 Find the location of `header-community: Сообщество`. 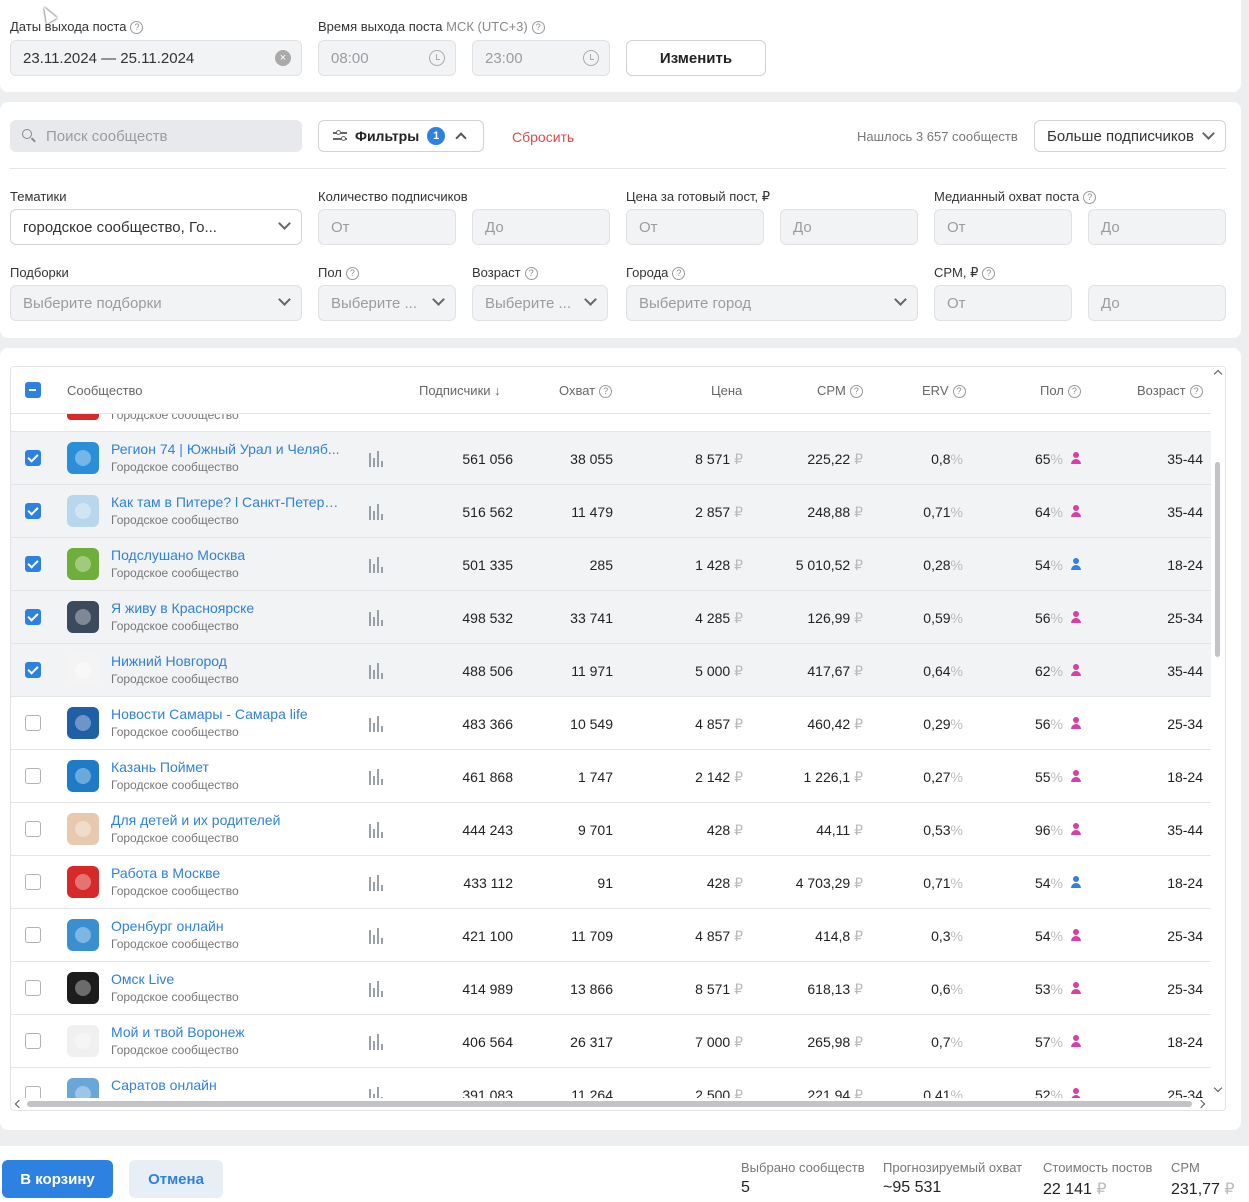

header-community: Сообщество is located at coordinates (105, 390).